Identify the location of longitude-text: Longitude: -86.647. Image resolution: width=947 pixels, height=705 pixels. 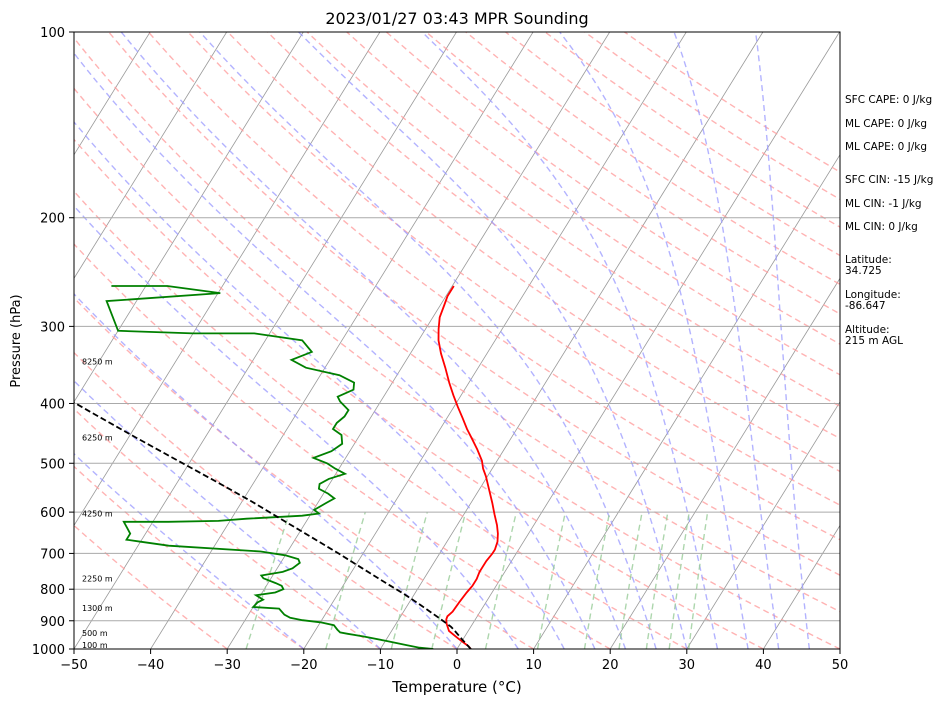
(873, 300).